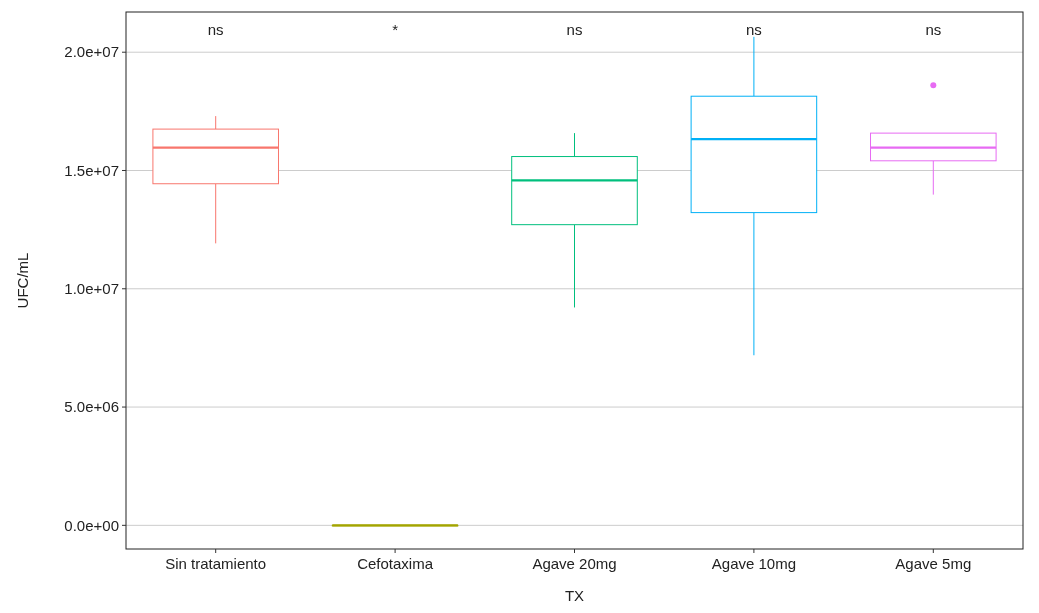 The height and width of the screenshot is (613, 1039). What do you see at coordinates (91, 407) in the screenshot?
I see `y-tick-label: 5.0e+06` at bounding box center [91, 407].